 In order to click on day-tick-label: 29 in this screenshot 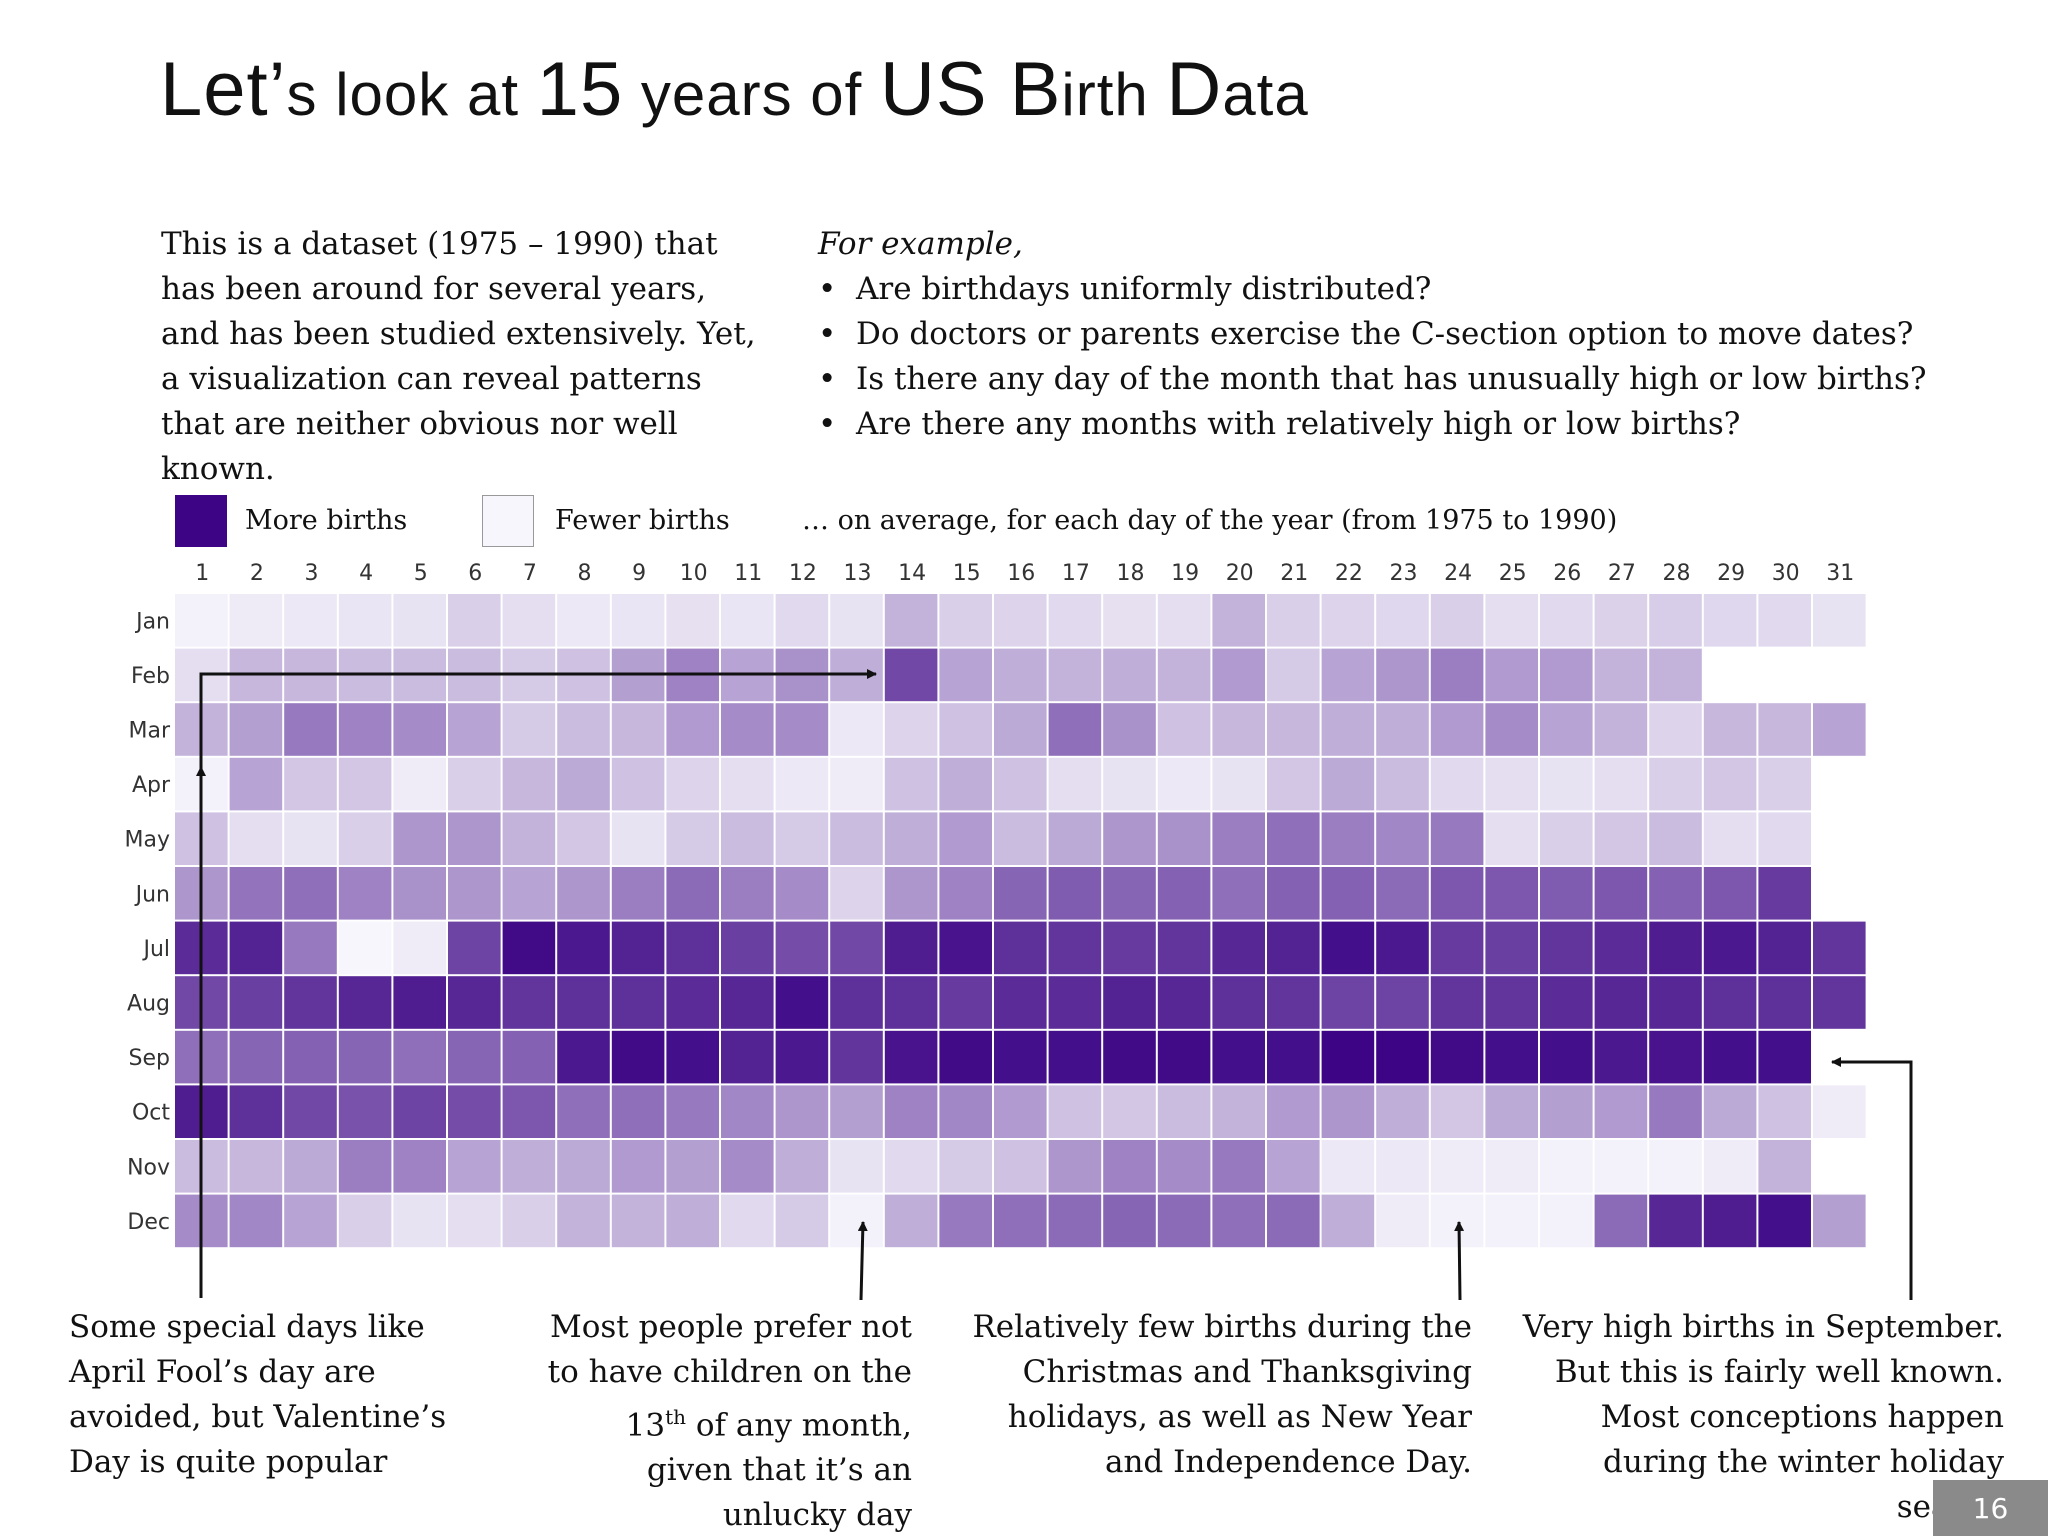, I will do `click(1731, 573)`.